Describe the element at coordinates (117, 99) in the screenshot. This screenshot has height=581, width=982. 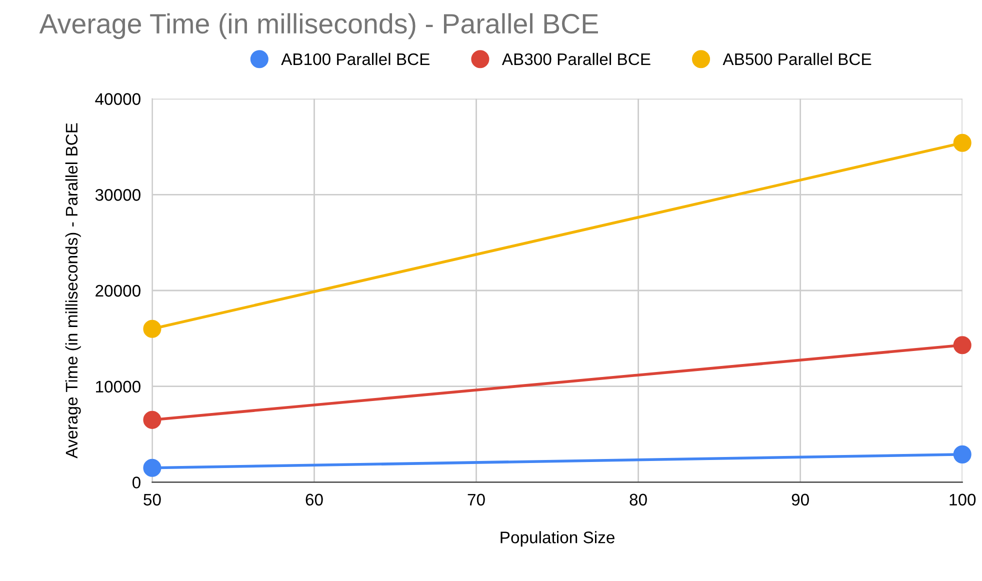
I see `y-tick-label: 40000` at that location.